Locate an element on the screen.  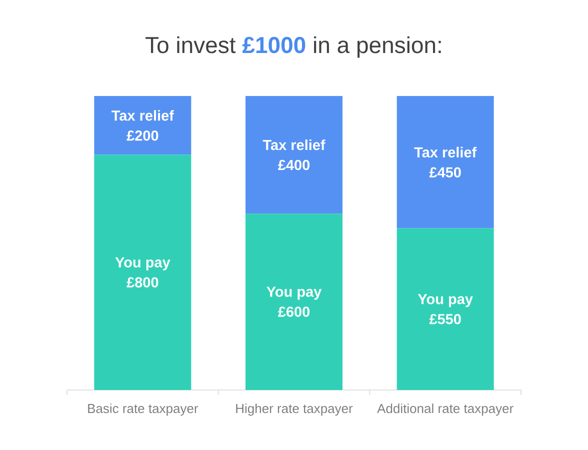
x-tick-label: Additional rate taxpayer is located at coordinates (445, 410).